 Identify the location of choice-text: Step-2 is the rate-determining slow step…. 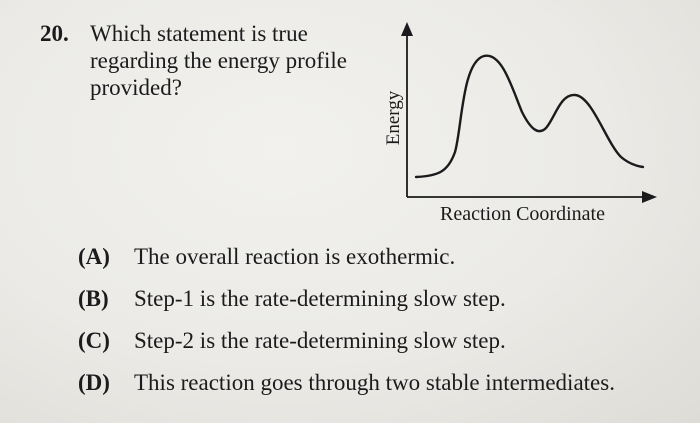
(320, 340).